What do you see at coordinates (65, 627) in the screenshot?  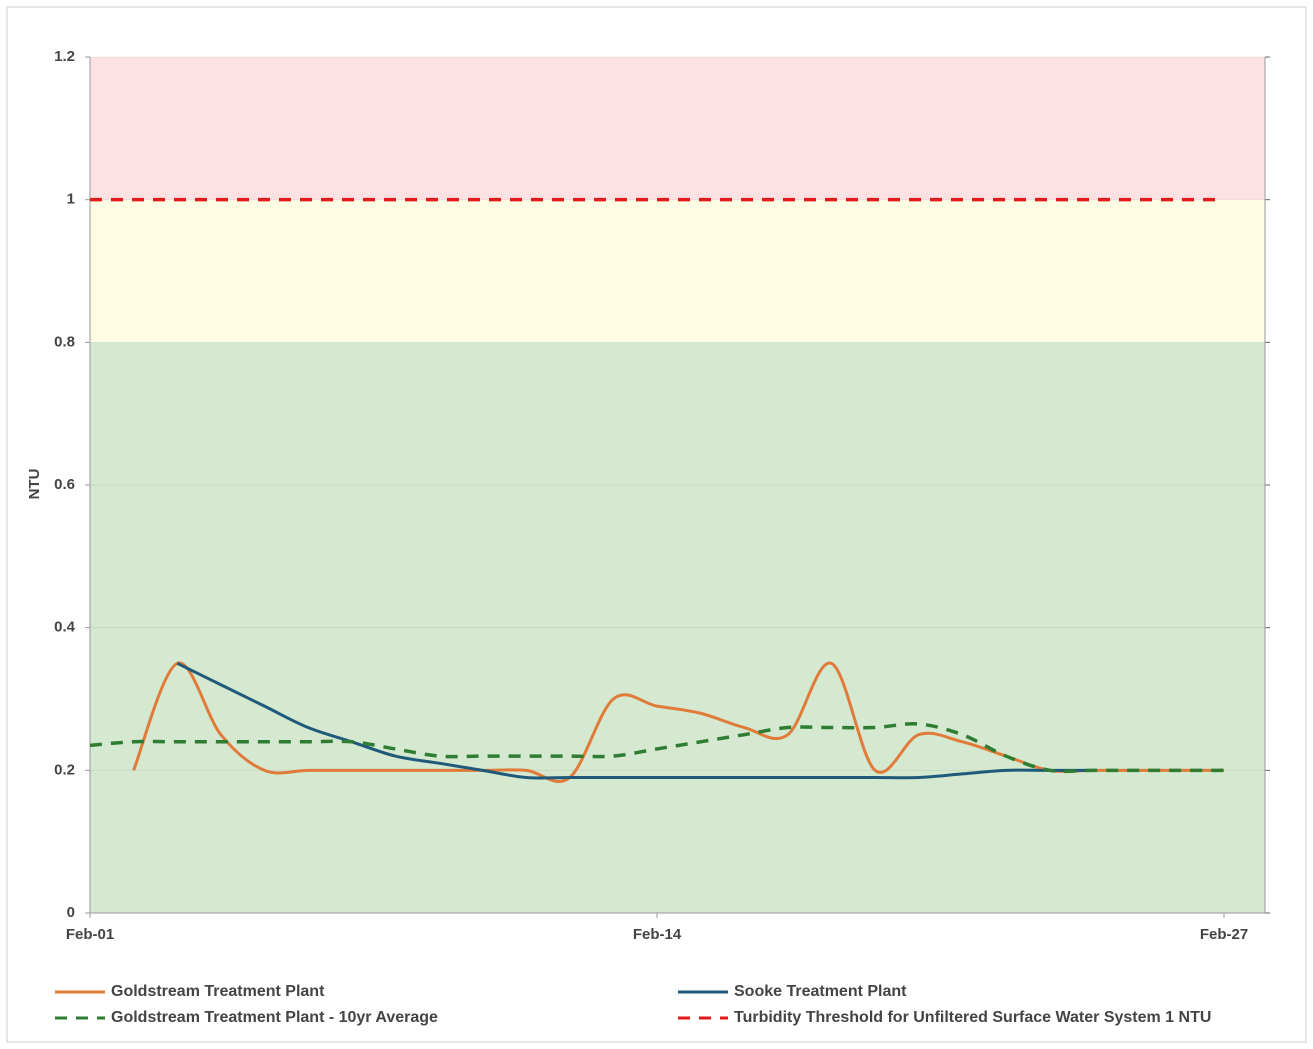 I see `y-tick-label: 0.4` at bounding box center [65, 627].